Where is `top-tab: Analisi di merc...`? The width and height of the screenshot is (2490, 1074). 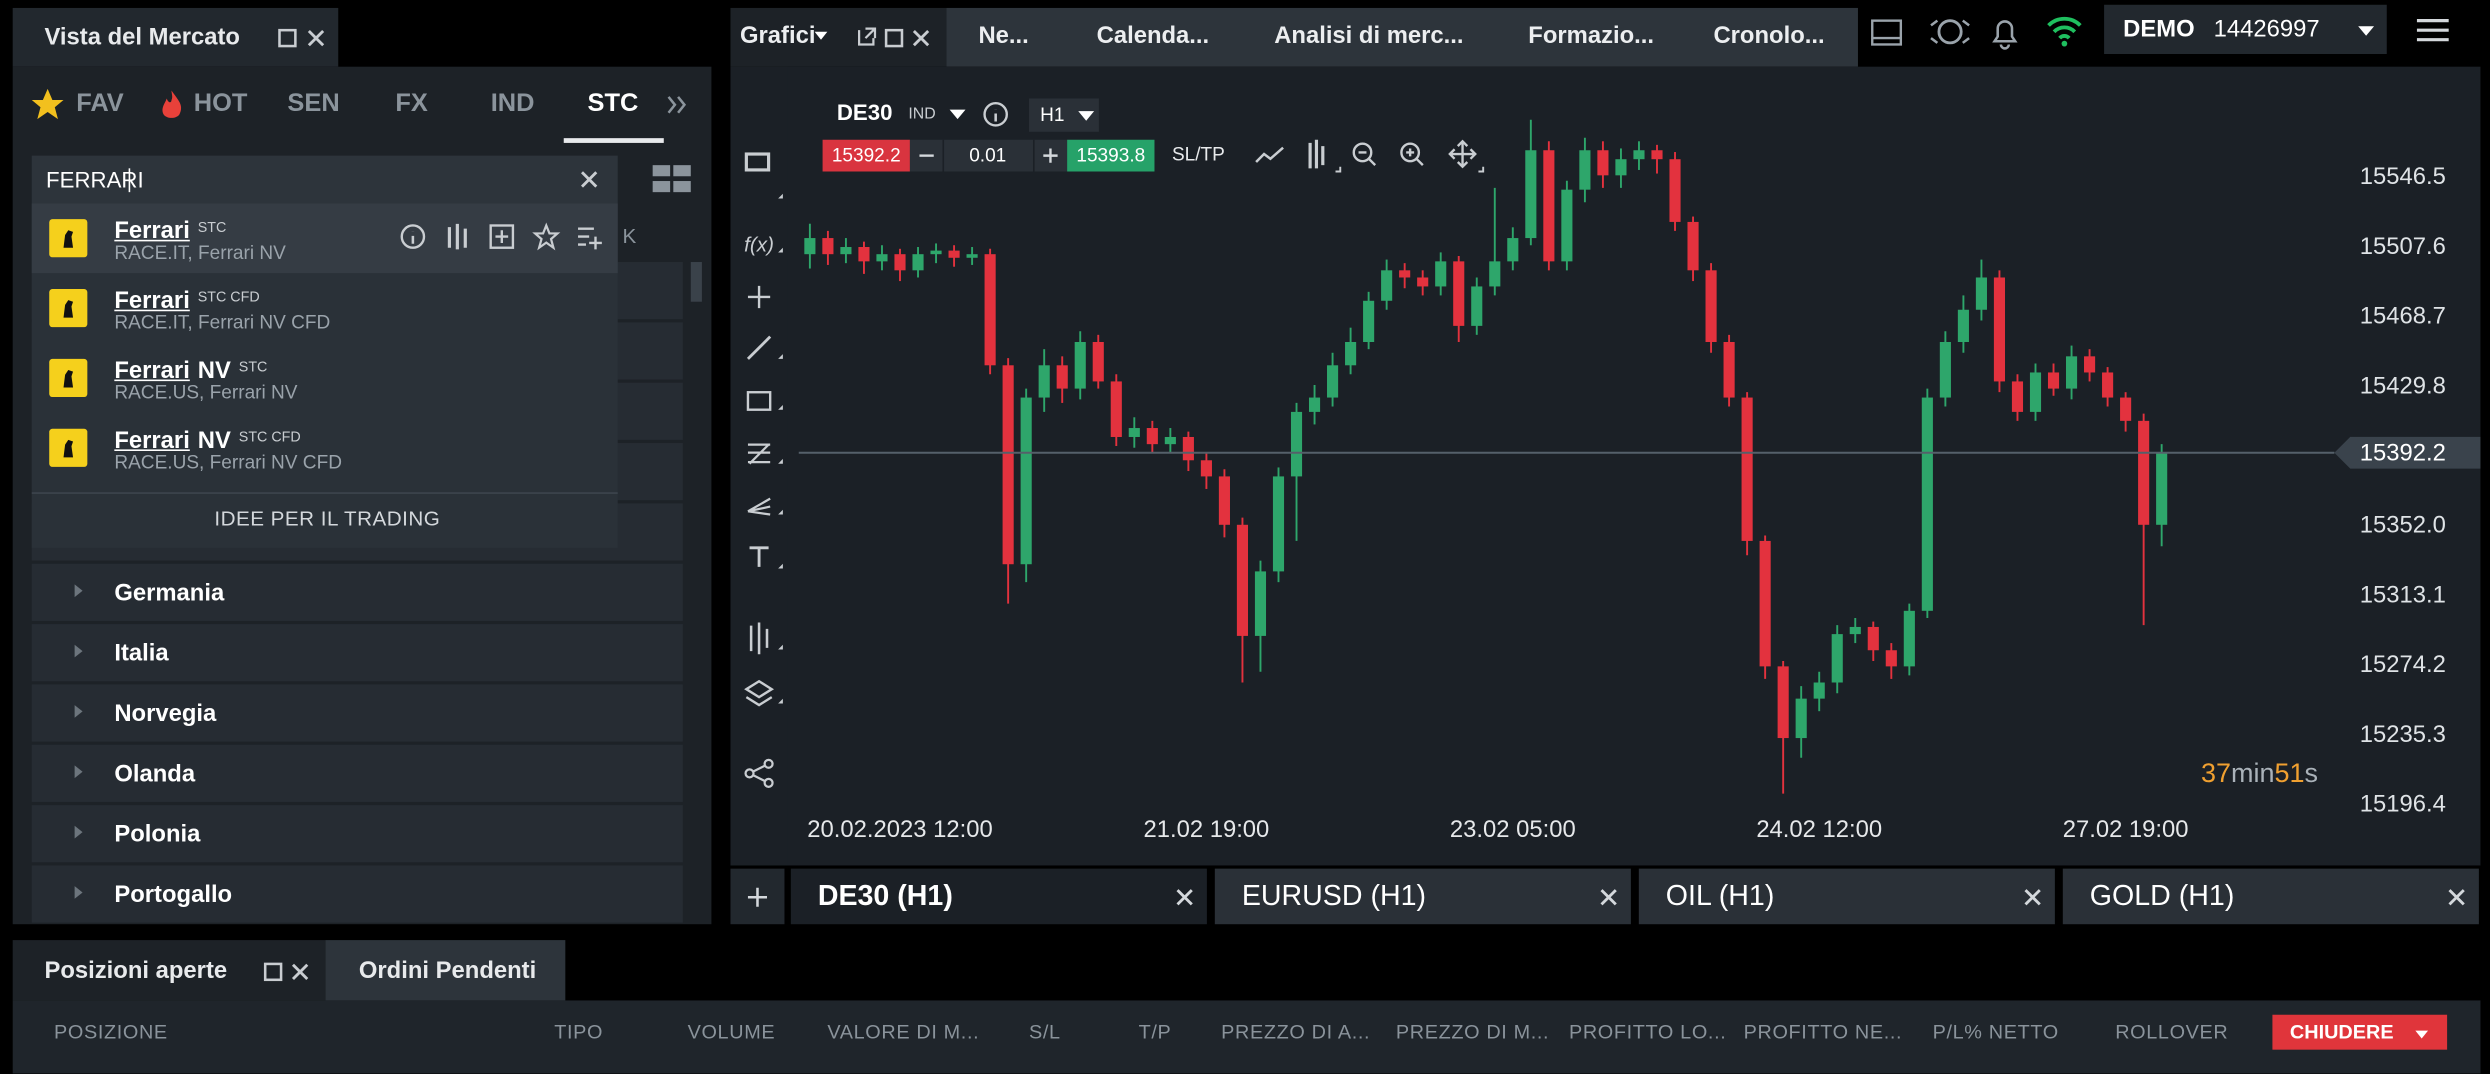
top-tab: Analisi di merc... is located at coordinates (1369, 36).